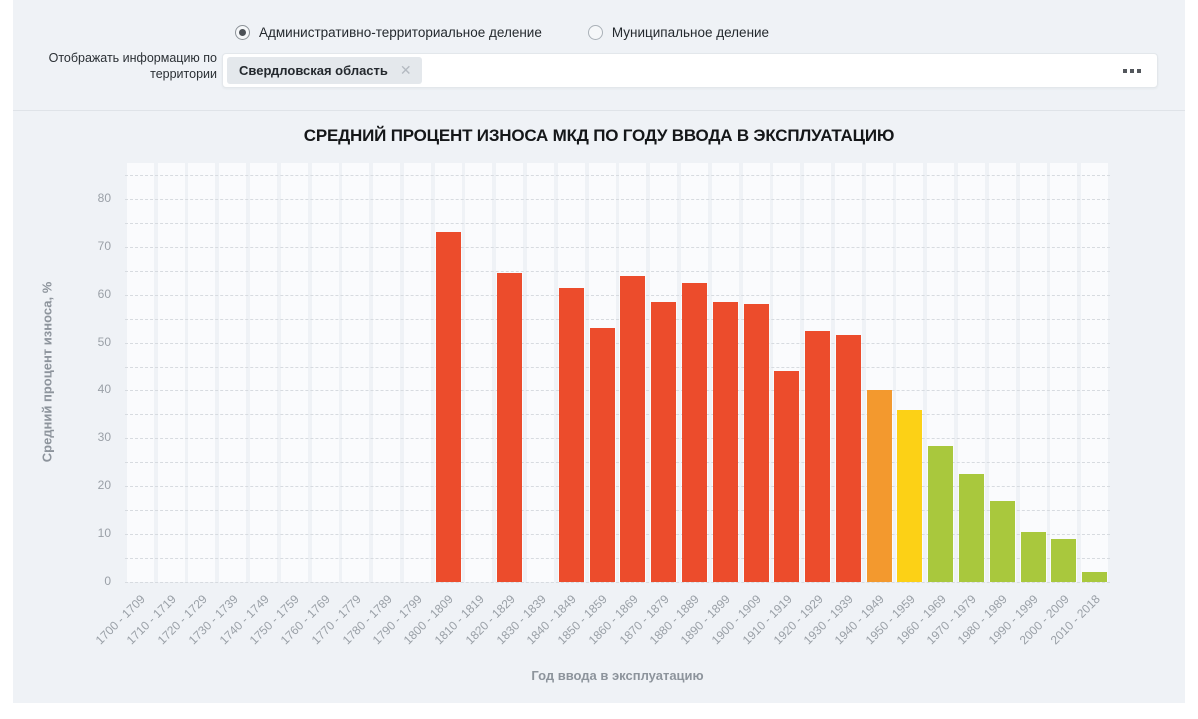  What do you see at coordinates (313, 70) in the screenshot?
I see `territory-tag-label: Свердловская область` at bounding box center [313, 70].